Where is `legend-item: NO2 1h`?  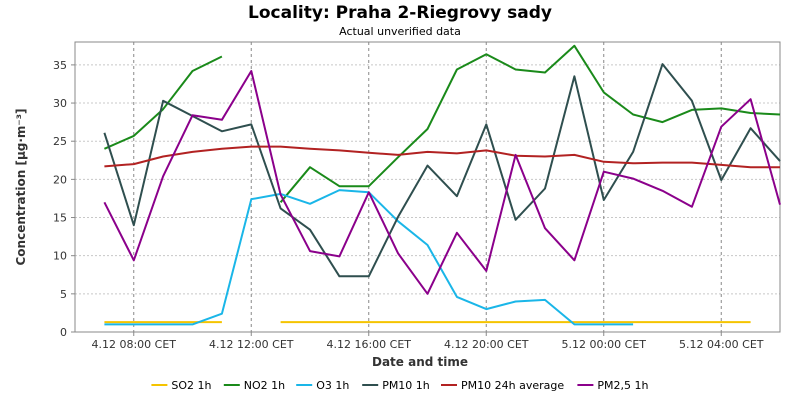 legend-item: NO2 1h is located at coordinates (254, 385).